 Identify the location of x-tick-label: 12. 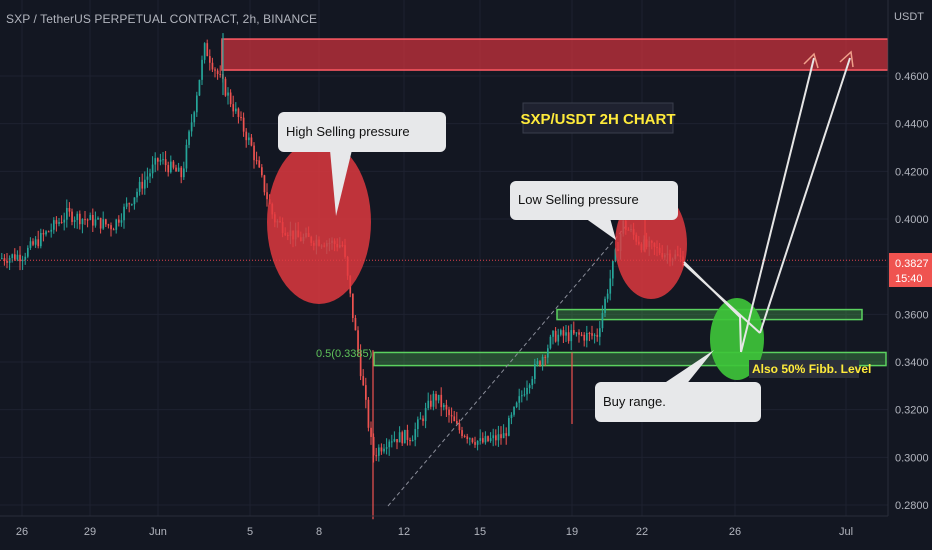
(404, 532).